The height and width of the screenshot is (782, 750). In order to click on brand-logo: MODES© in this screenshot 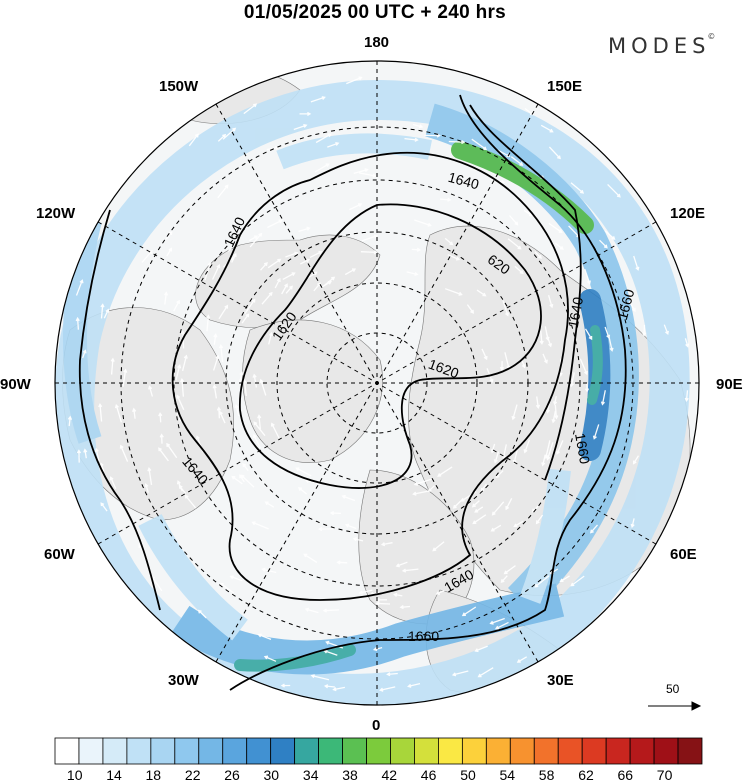, I will do `click(663, 45)`.